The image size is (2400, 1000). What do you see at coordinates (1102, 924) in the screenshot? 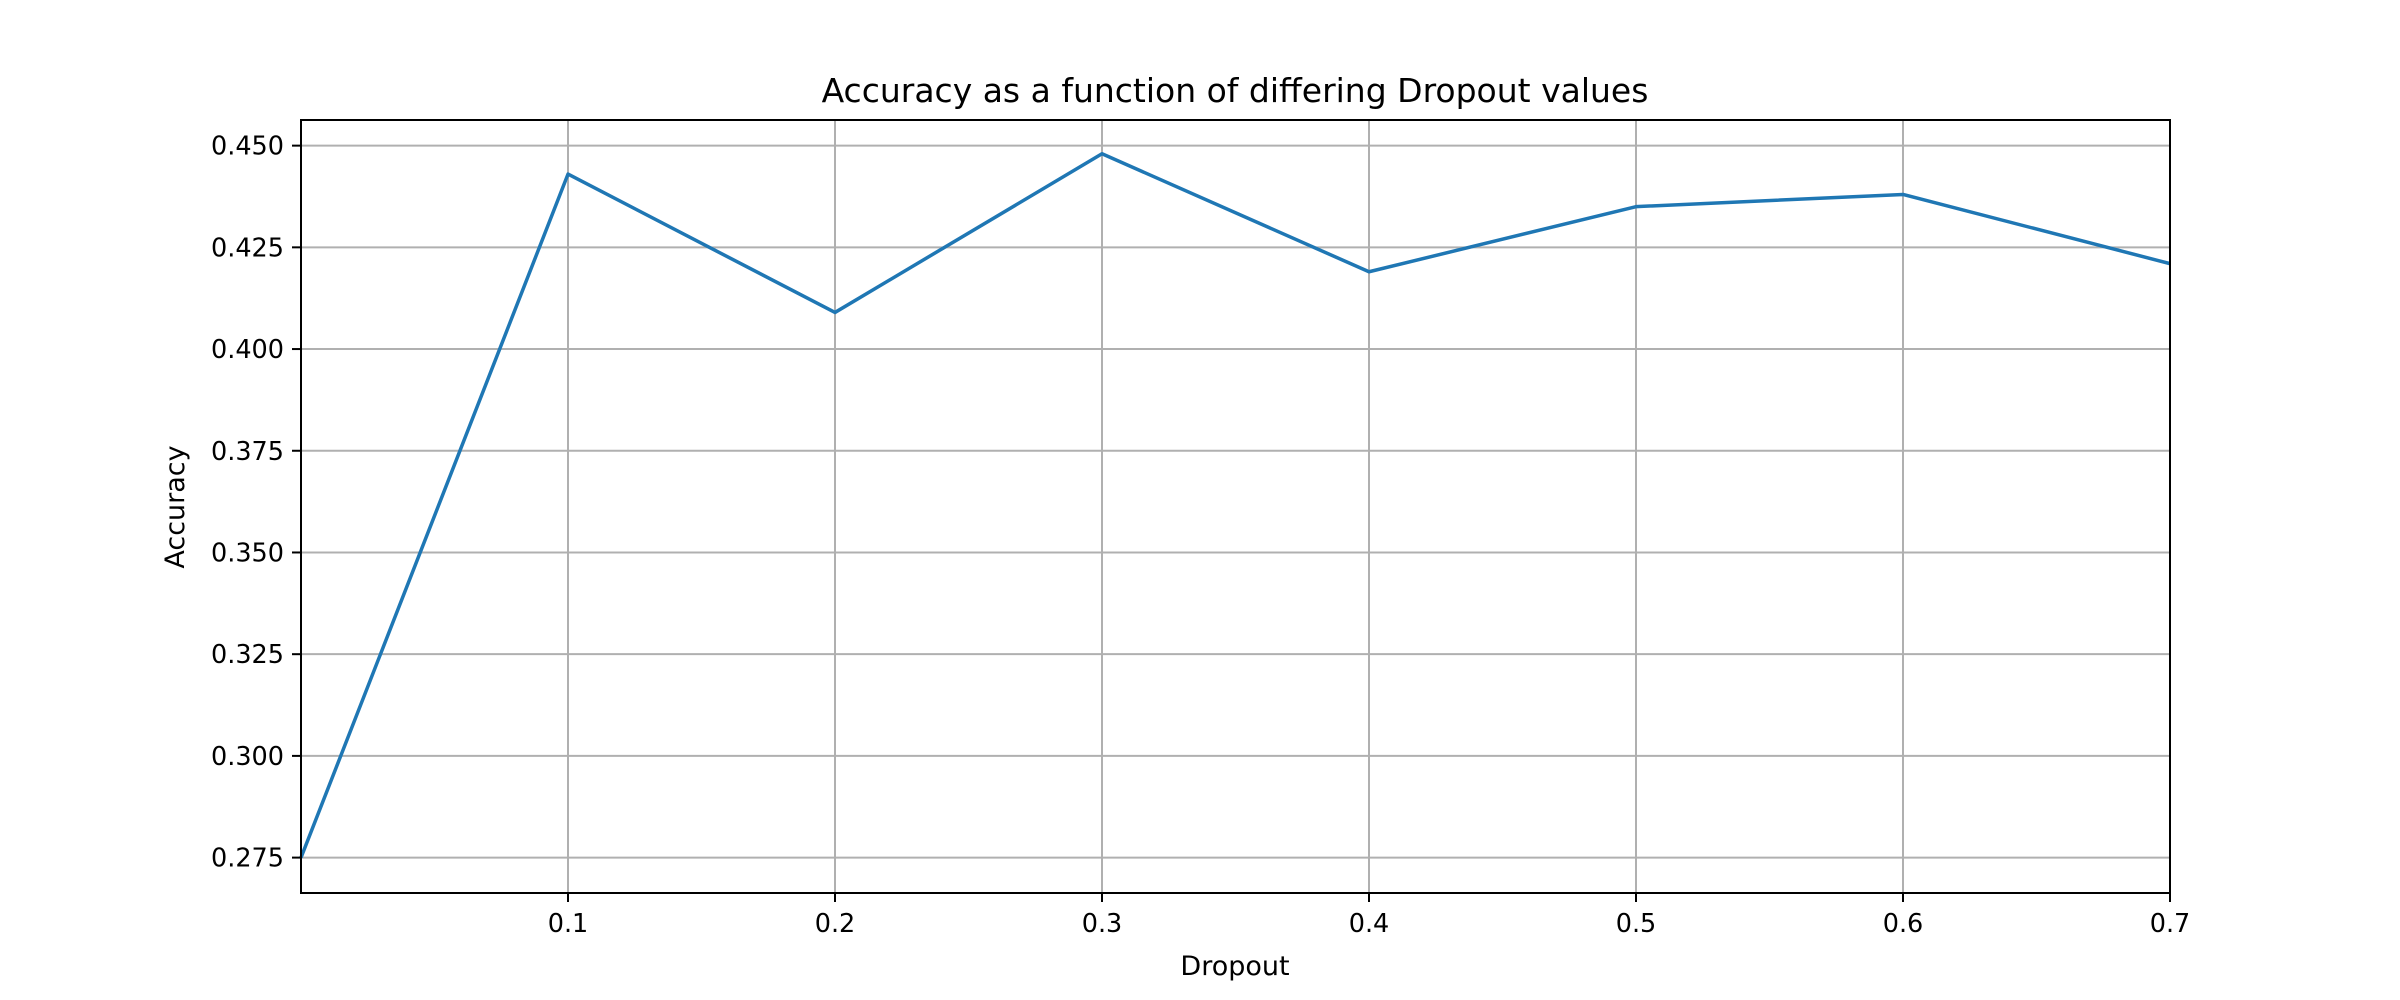
I see `x-tick-label: 0.3` at bounding box center [1102, 924].